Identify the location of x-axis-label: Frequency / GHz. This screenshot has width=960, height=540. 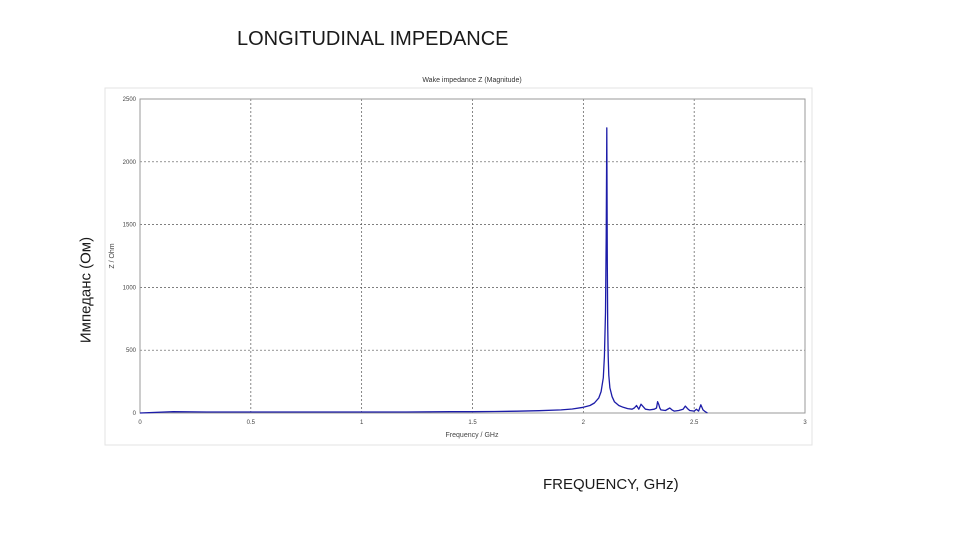
(472, 435).